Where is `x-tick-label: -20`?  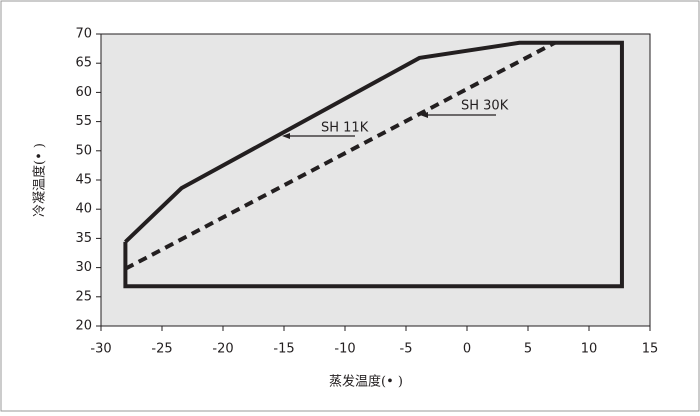
x-tick-label: -20 is located at coordinates (222, 349).